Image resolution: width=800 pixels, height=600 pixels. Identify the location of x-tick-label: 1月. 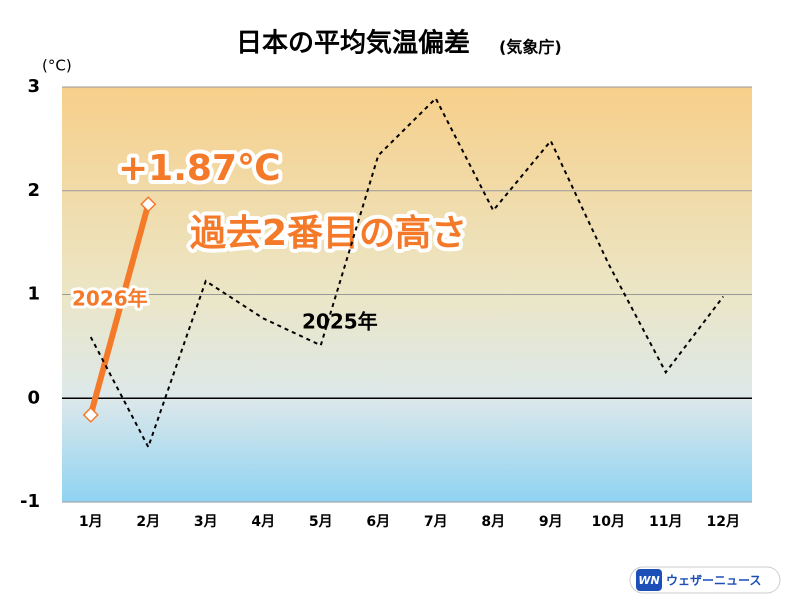
(91, 522).